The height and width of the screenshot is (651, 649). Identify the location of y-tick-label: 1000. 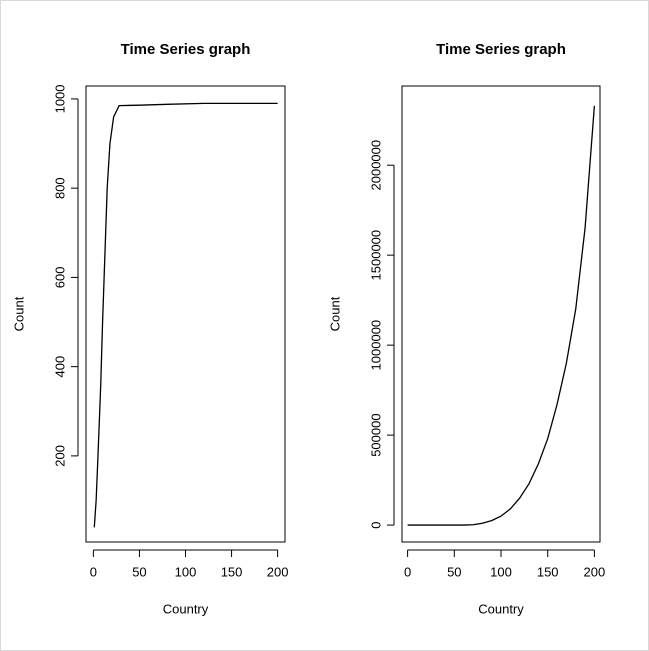
(59, 98).